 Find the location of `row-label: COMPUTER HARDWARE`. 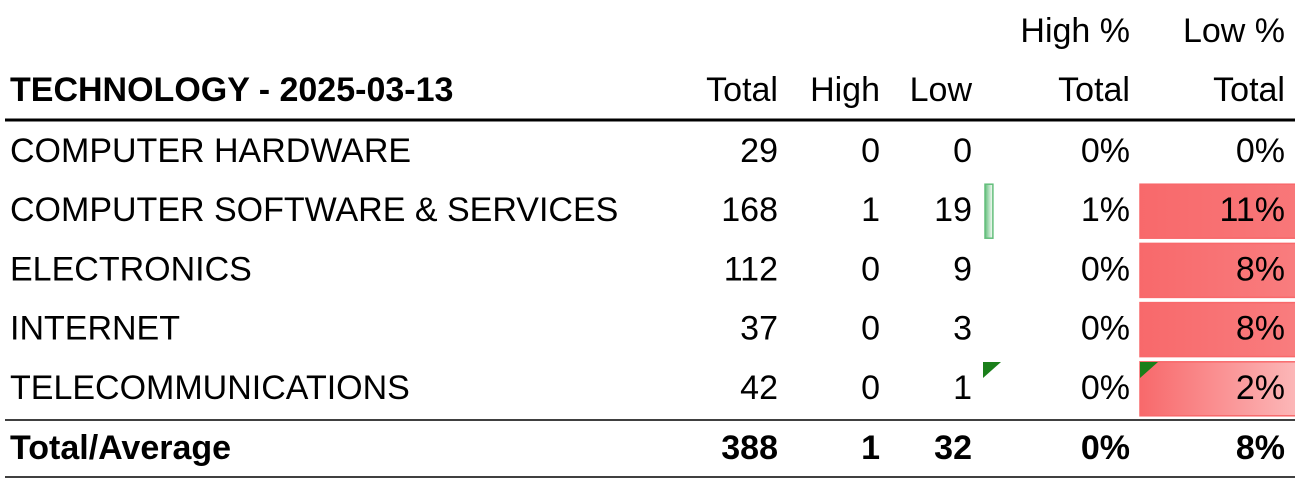

row-label: COMPUTER HARDWARE is located at coordinates (210, 151).